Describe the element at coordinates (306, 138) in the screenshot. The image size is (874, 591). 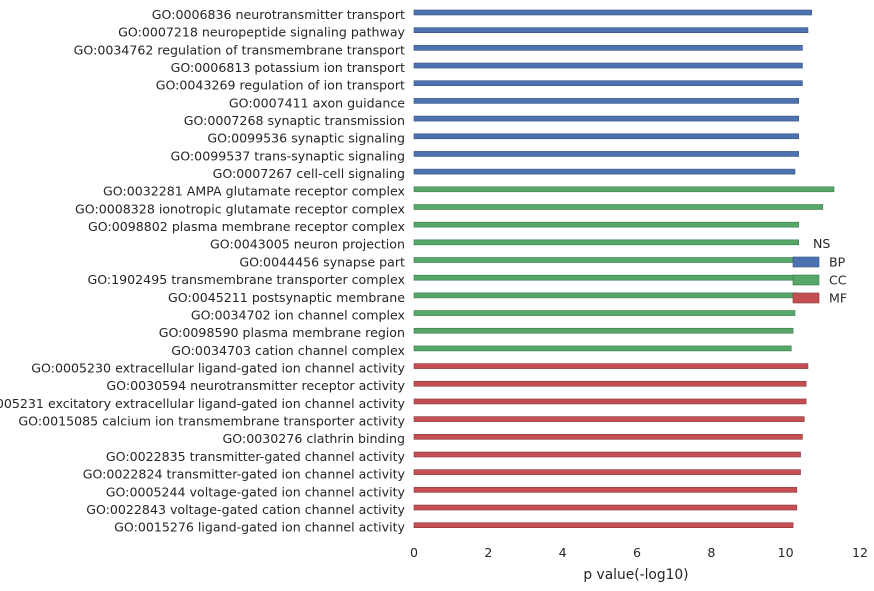
I see `y-tick-label: GO:0099536 synaptic signaling` at that location.